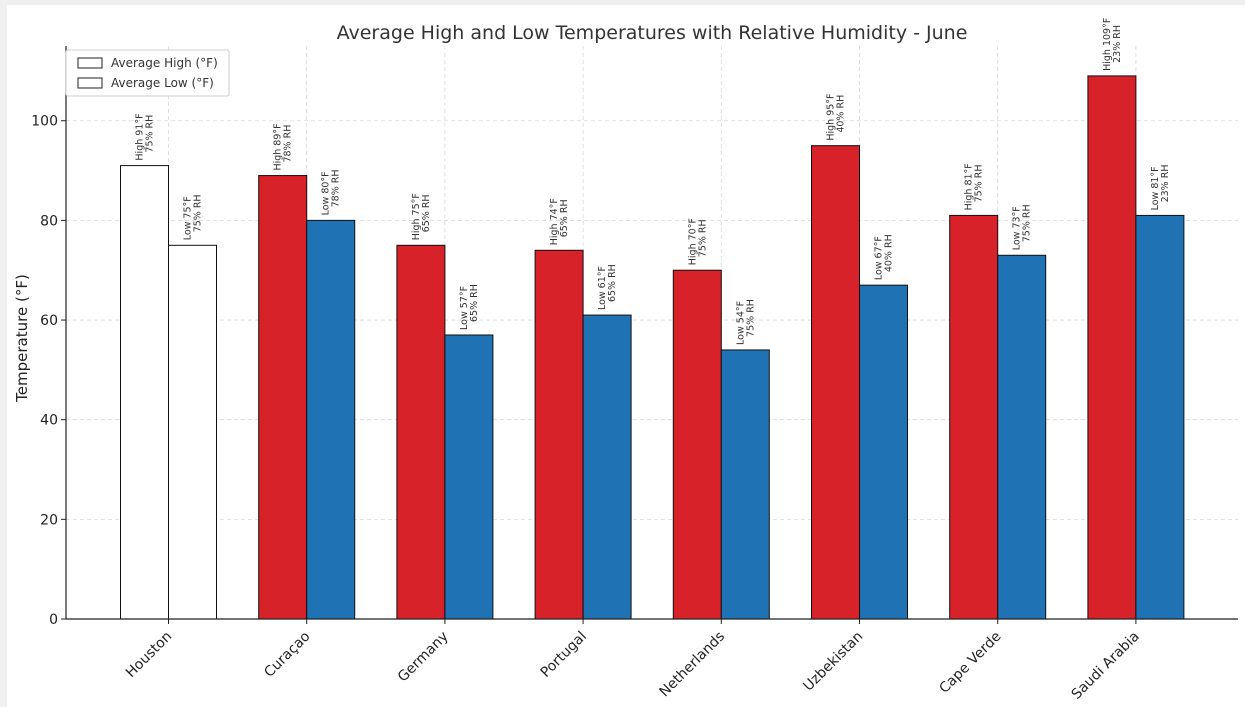 Image resolution: width=1245 pixels, height=707 pixels. I want to click on data-label-temp: Low 75°F, so click(188, 218).